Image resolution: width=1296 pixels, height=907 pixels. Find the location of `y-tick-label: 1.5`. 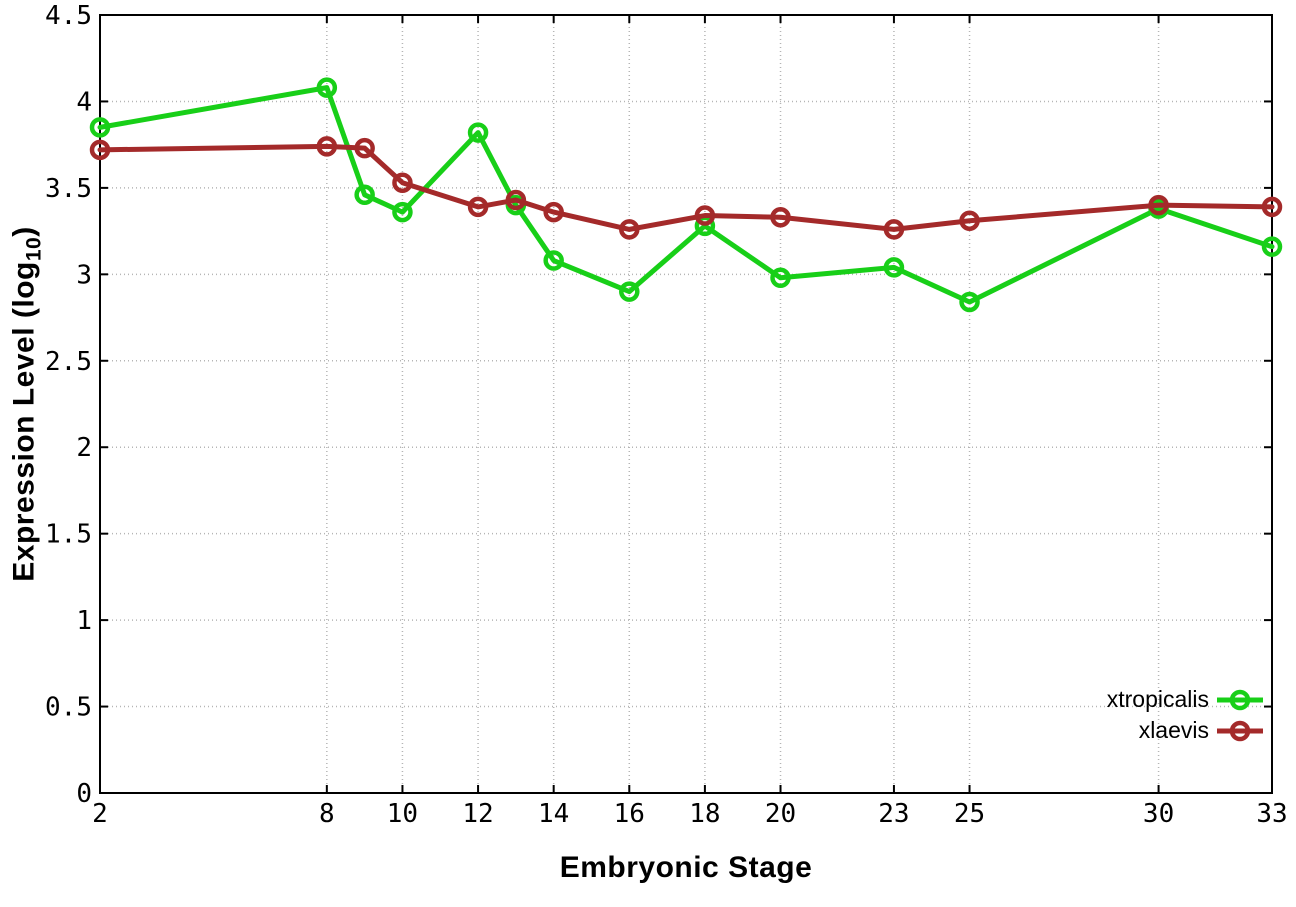

y-tick-label: 1.5 is located at coordinates (68, 535).